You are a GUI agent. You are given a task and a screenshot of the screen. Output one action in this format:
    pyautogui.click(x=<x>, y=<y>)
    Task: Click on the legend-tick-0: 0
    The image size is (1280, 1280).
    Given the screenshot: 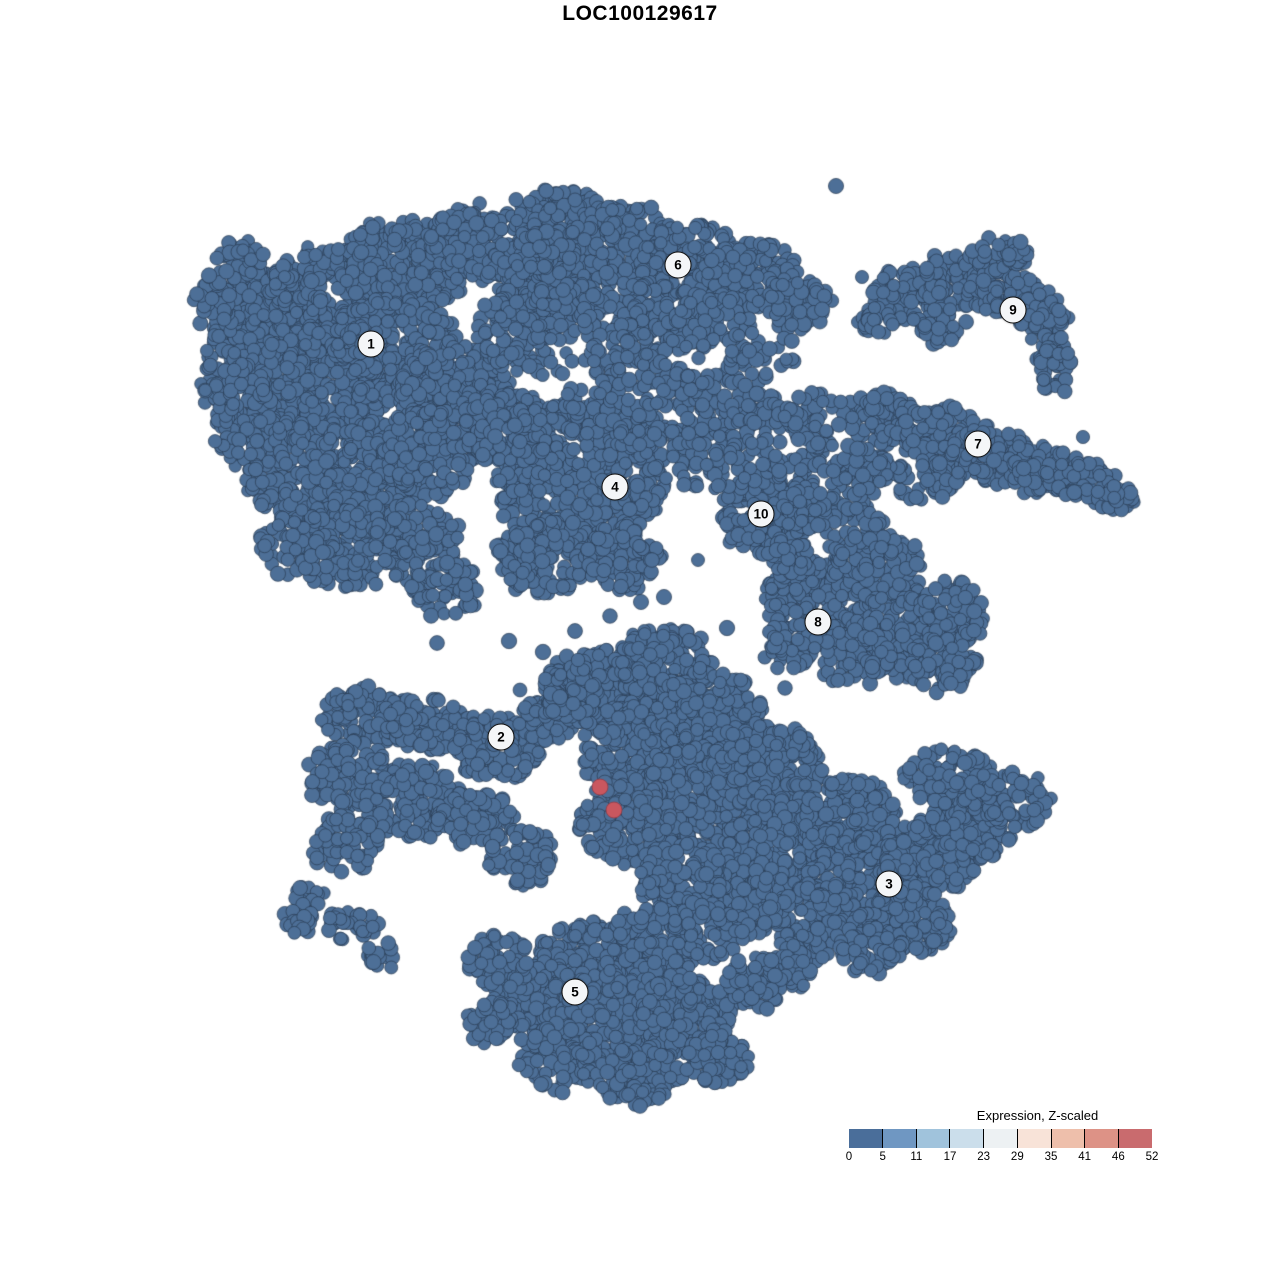 What is the action you would take?
    pyautogui.click(x=849, y=1157)
    